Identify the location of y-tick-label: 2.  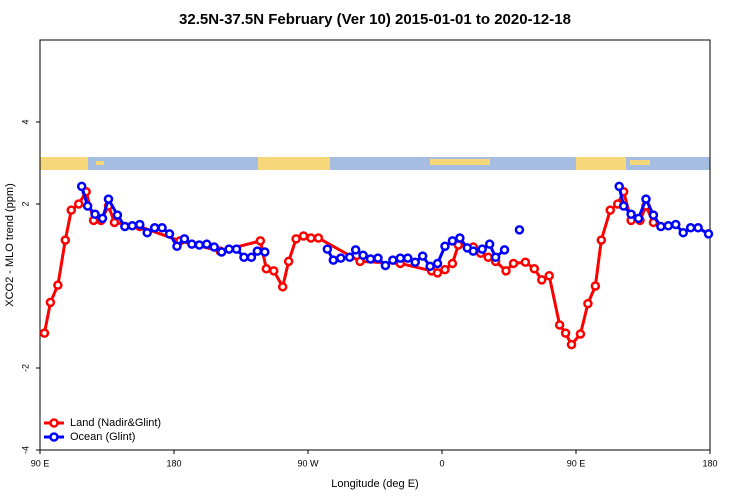
(25, 203).